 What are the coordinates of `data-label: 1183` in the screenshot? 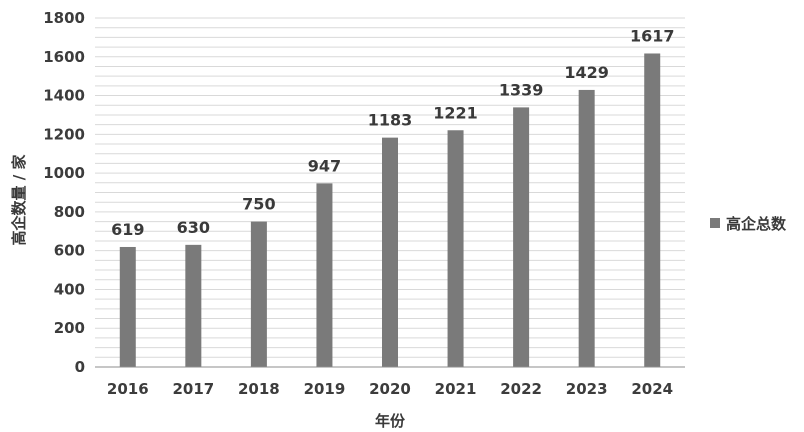 It's located at (390, 120).